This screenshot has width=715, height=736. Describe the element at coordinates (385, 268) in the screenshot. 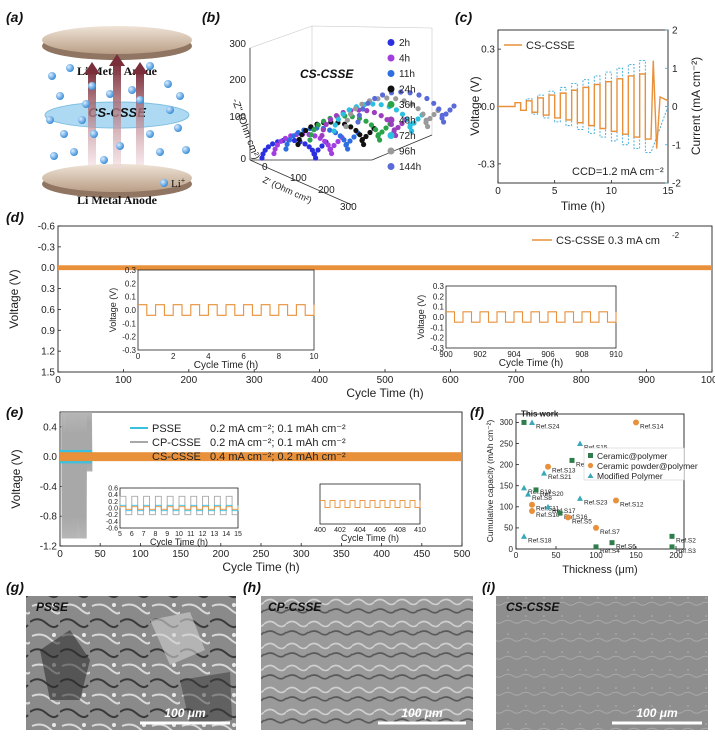

I see `voltage-band` at that location.